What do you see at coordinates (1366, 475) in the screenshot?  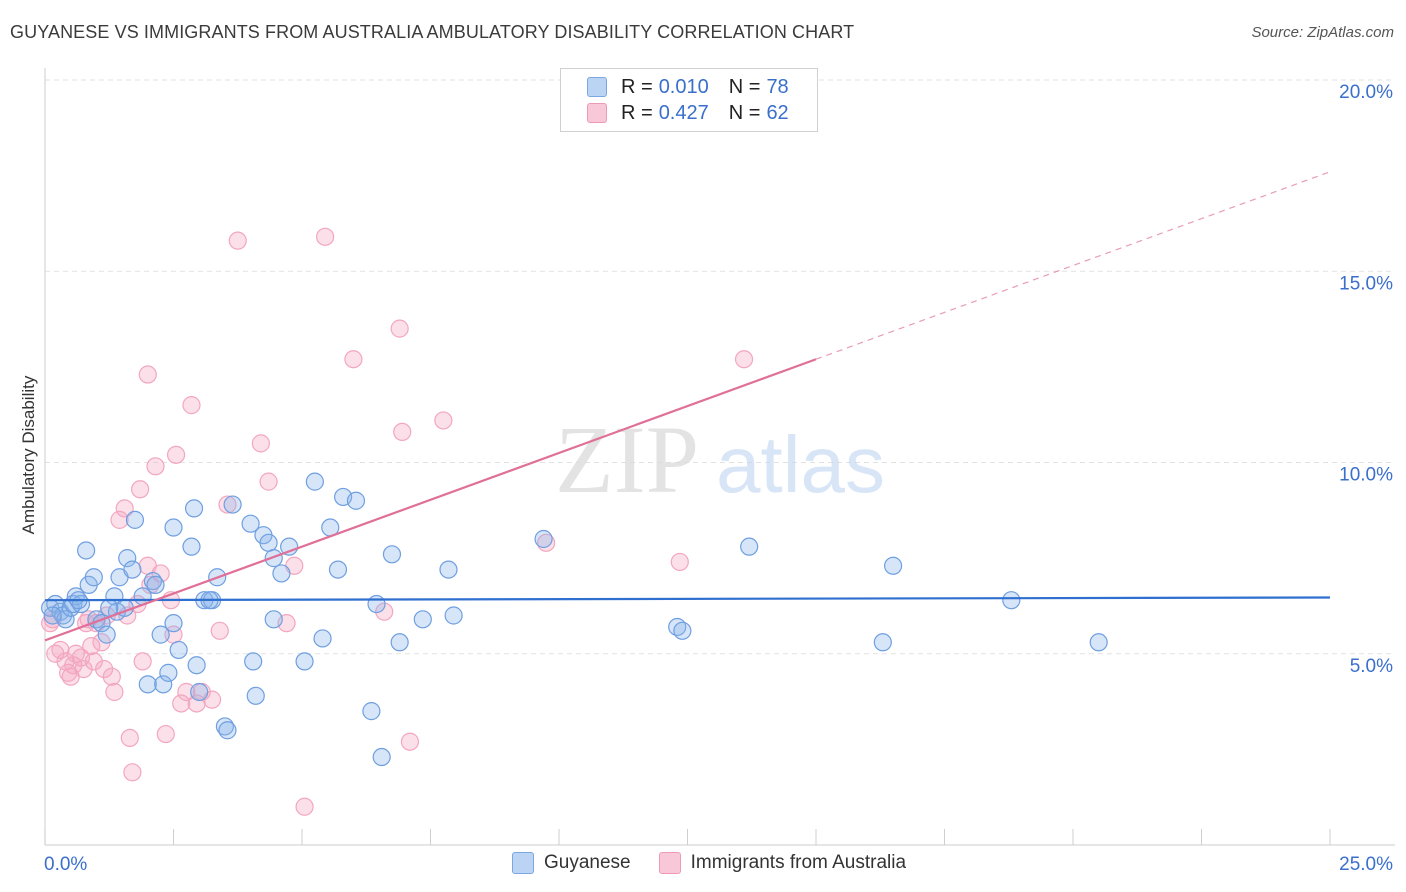 I see `y-tick-label: 10.0%` at bounding box center [1366, 475].